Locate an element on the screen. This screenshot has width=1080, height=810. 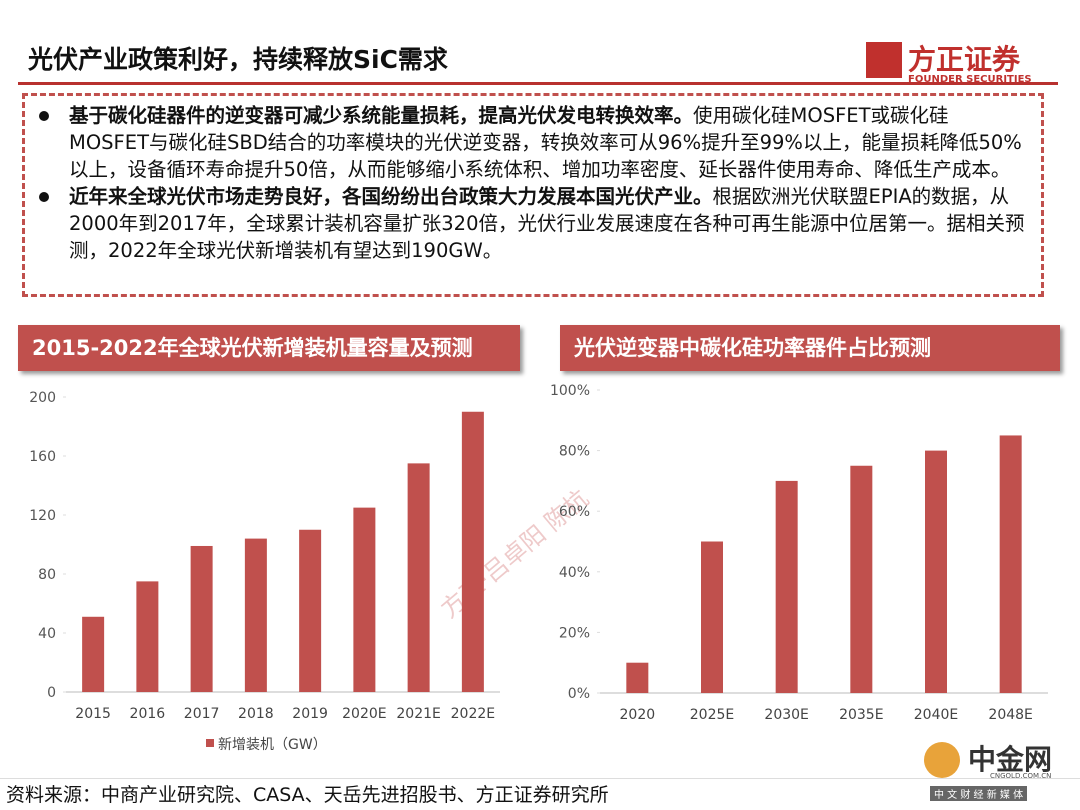
brand-icon is located at coordinates (942, 760).